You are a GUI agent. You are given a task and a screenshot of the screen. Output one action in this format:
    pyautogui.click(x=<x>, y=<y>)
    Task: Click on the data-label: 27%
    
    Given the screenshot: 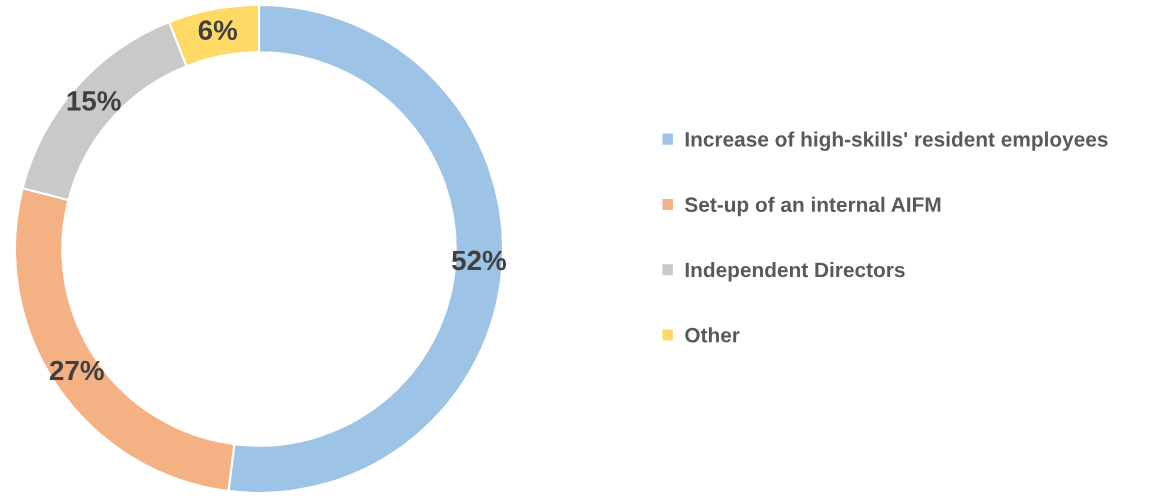 What is the action you would take?
    pyautogui.click(x=76, y=370)
    